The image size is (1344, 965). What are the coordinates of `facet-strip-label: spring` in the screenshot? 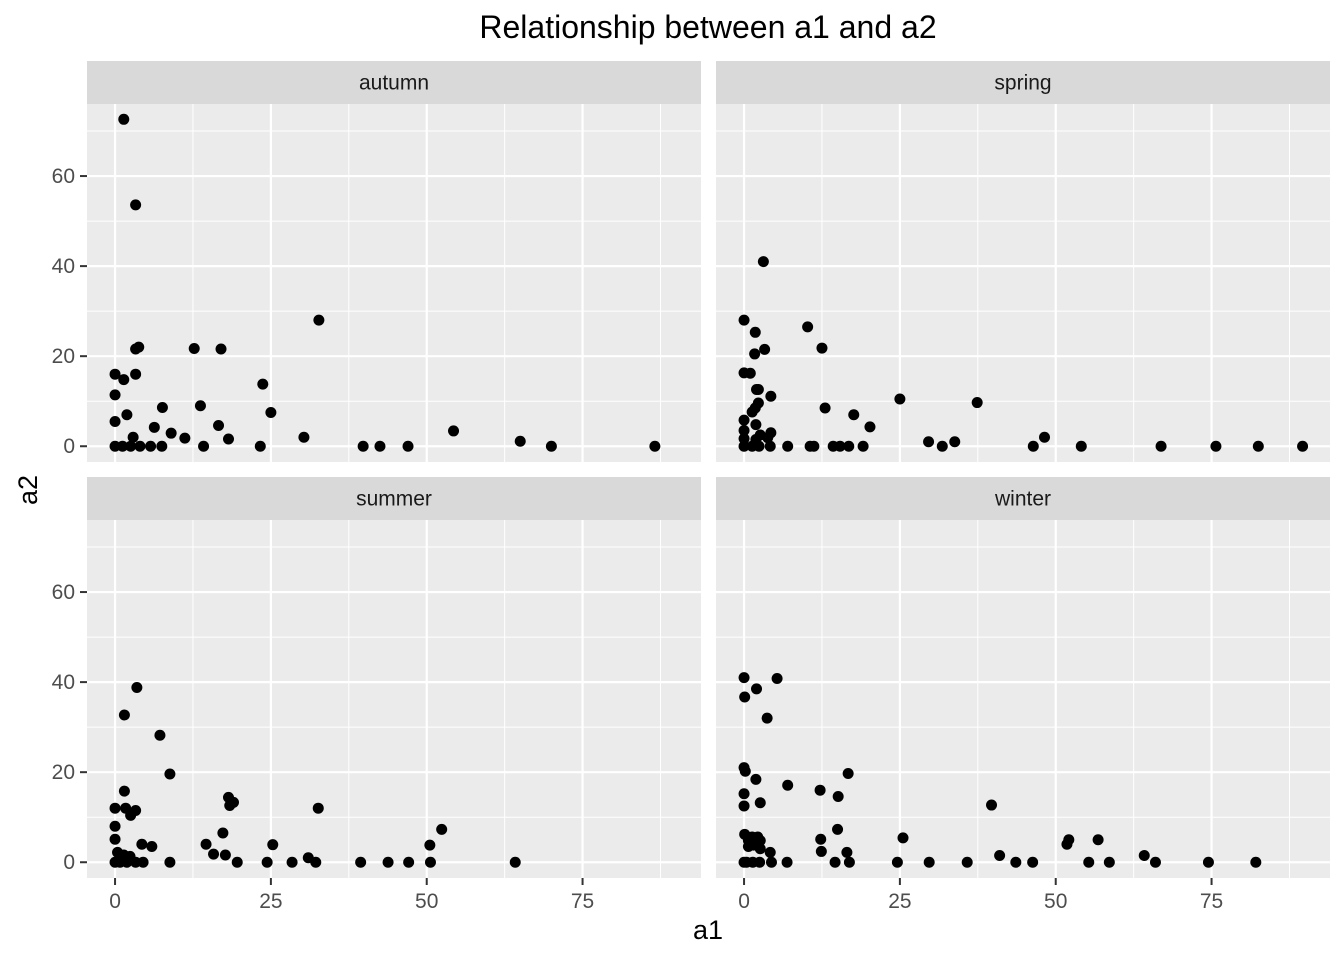 It's located at (1022, 83).